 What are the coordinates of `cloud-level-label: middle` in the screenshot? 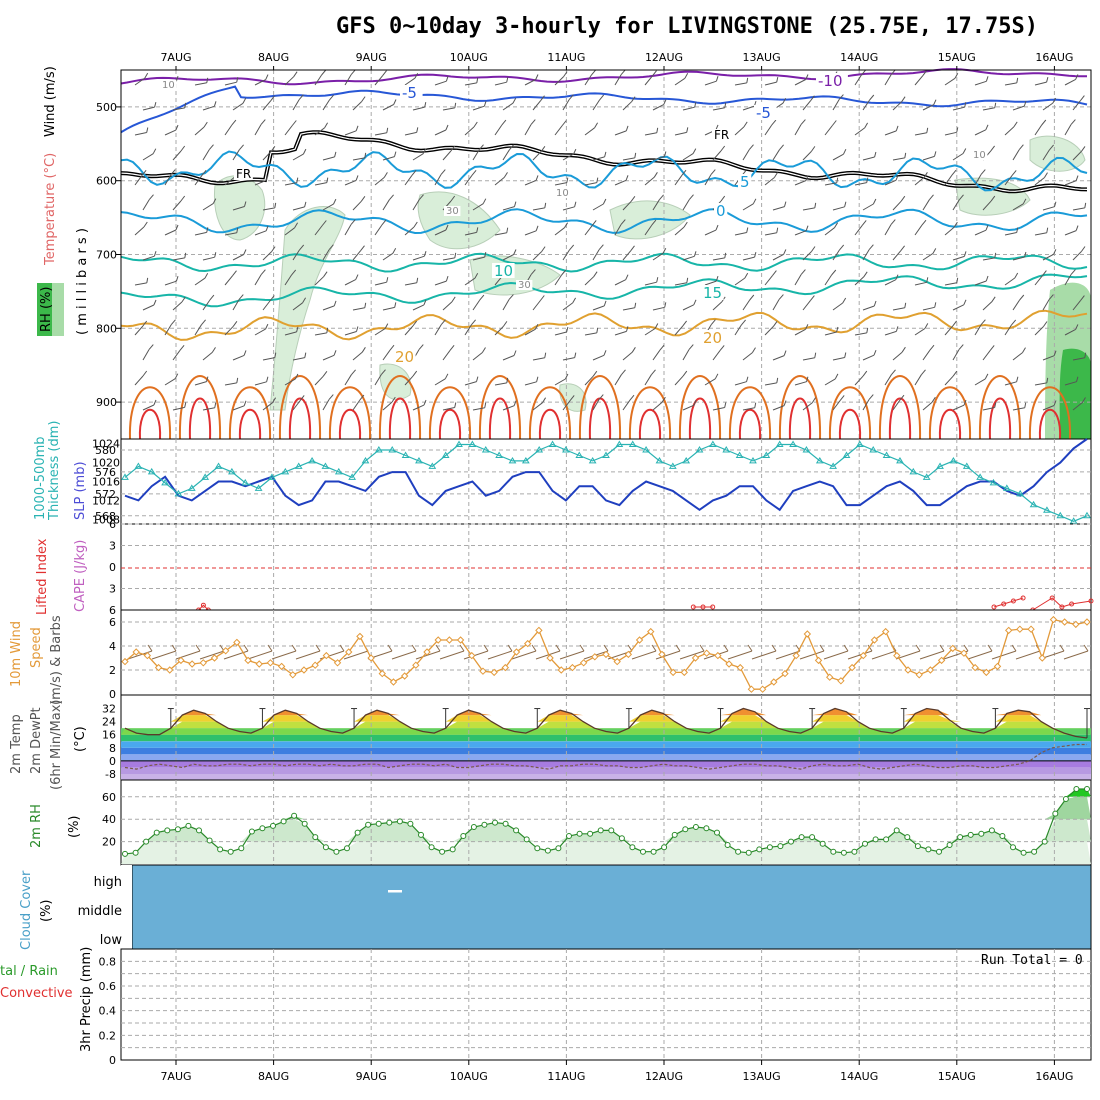 It's located at (100, 911).